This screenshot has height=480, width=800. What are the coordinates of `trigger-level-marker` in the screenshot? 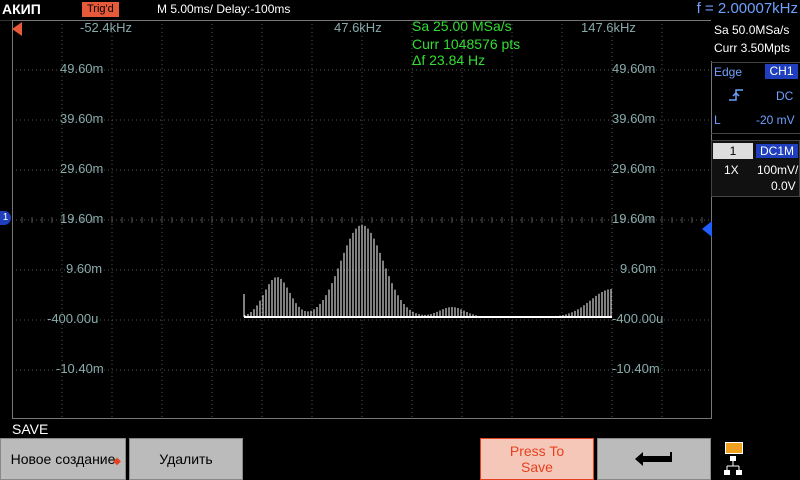 It's located at (707, 229).